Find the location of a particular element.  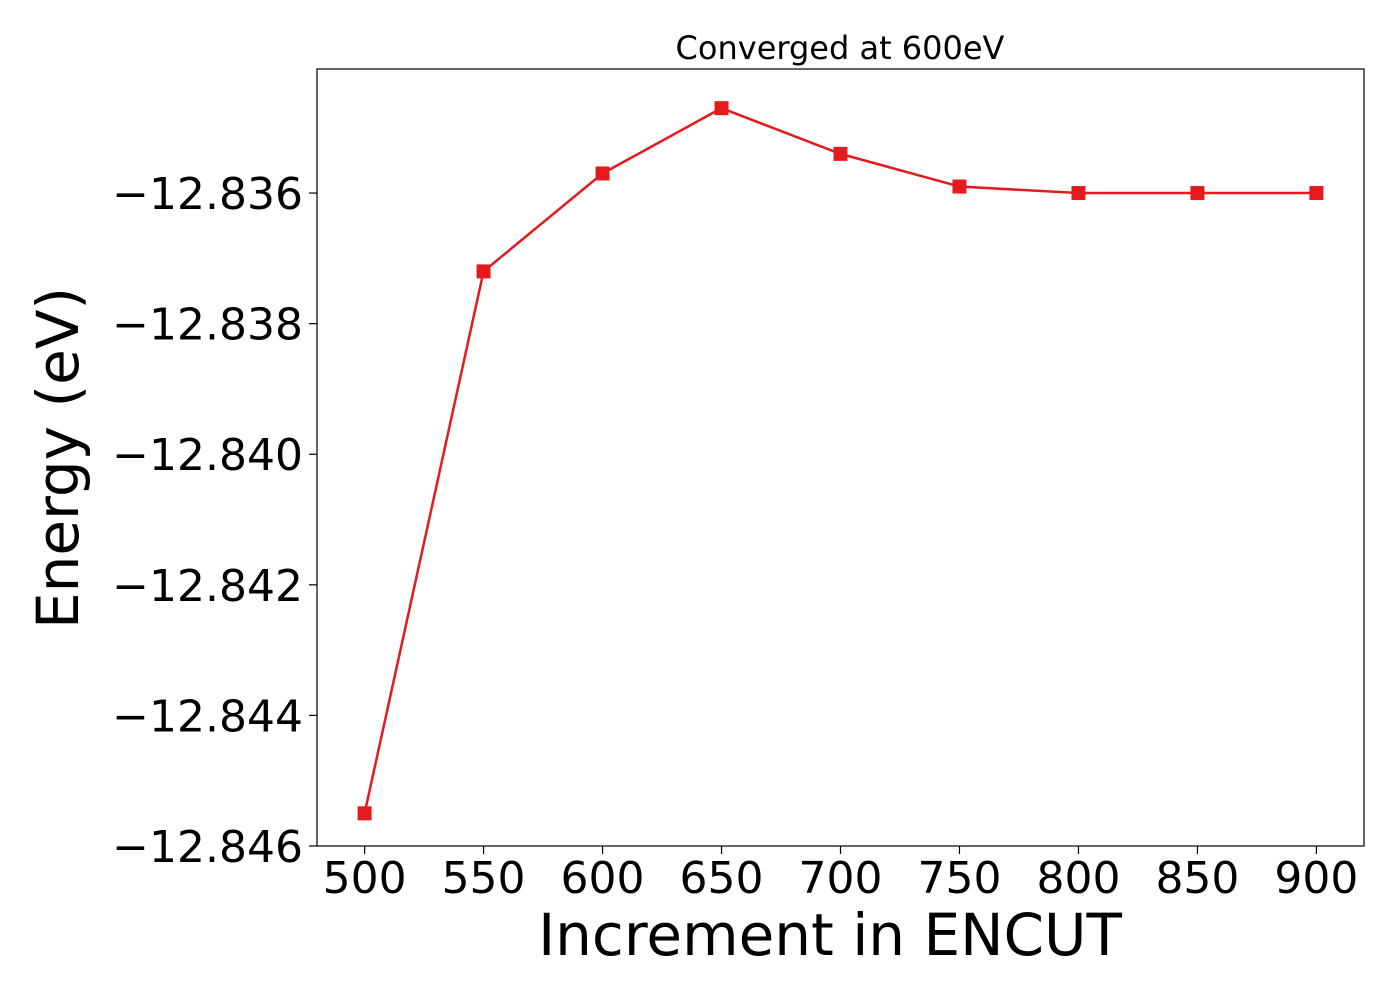

y-tick-label: −12.846 is located at coordinates (207, 847).